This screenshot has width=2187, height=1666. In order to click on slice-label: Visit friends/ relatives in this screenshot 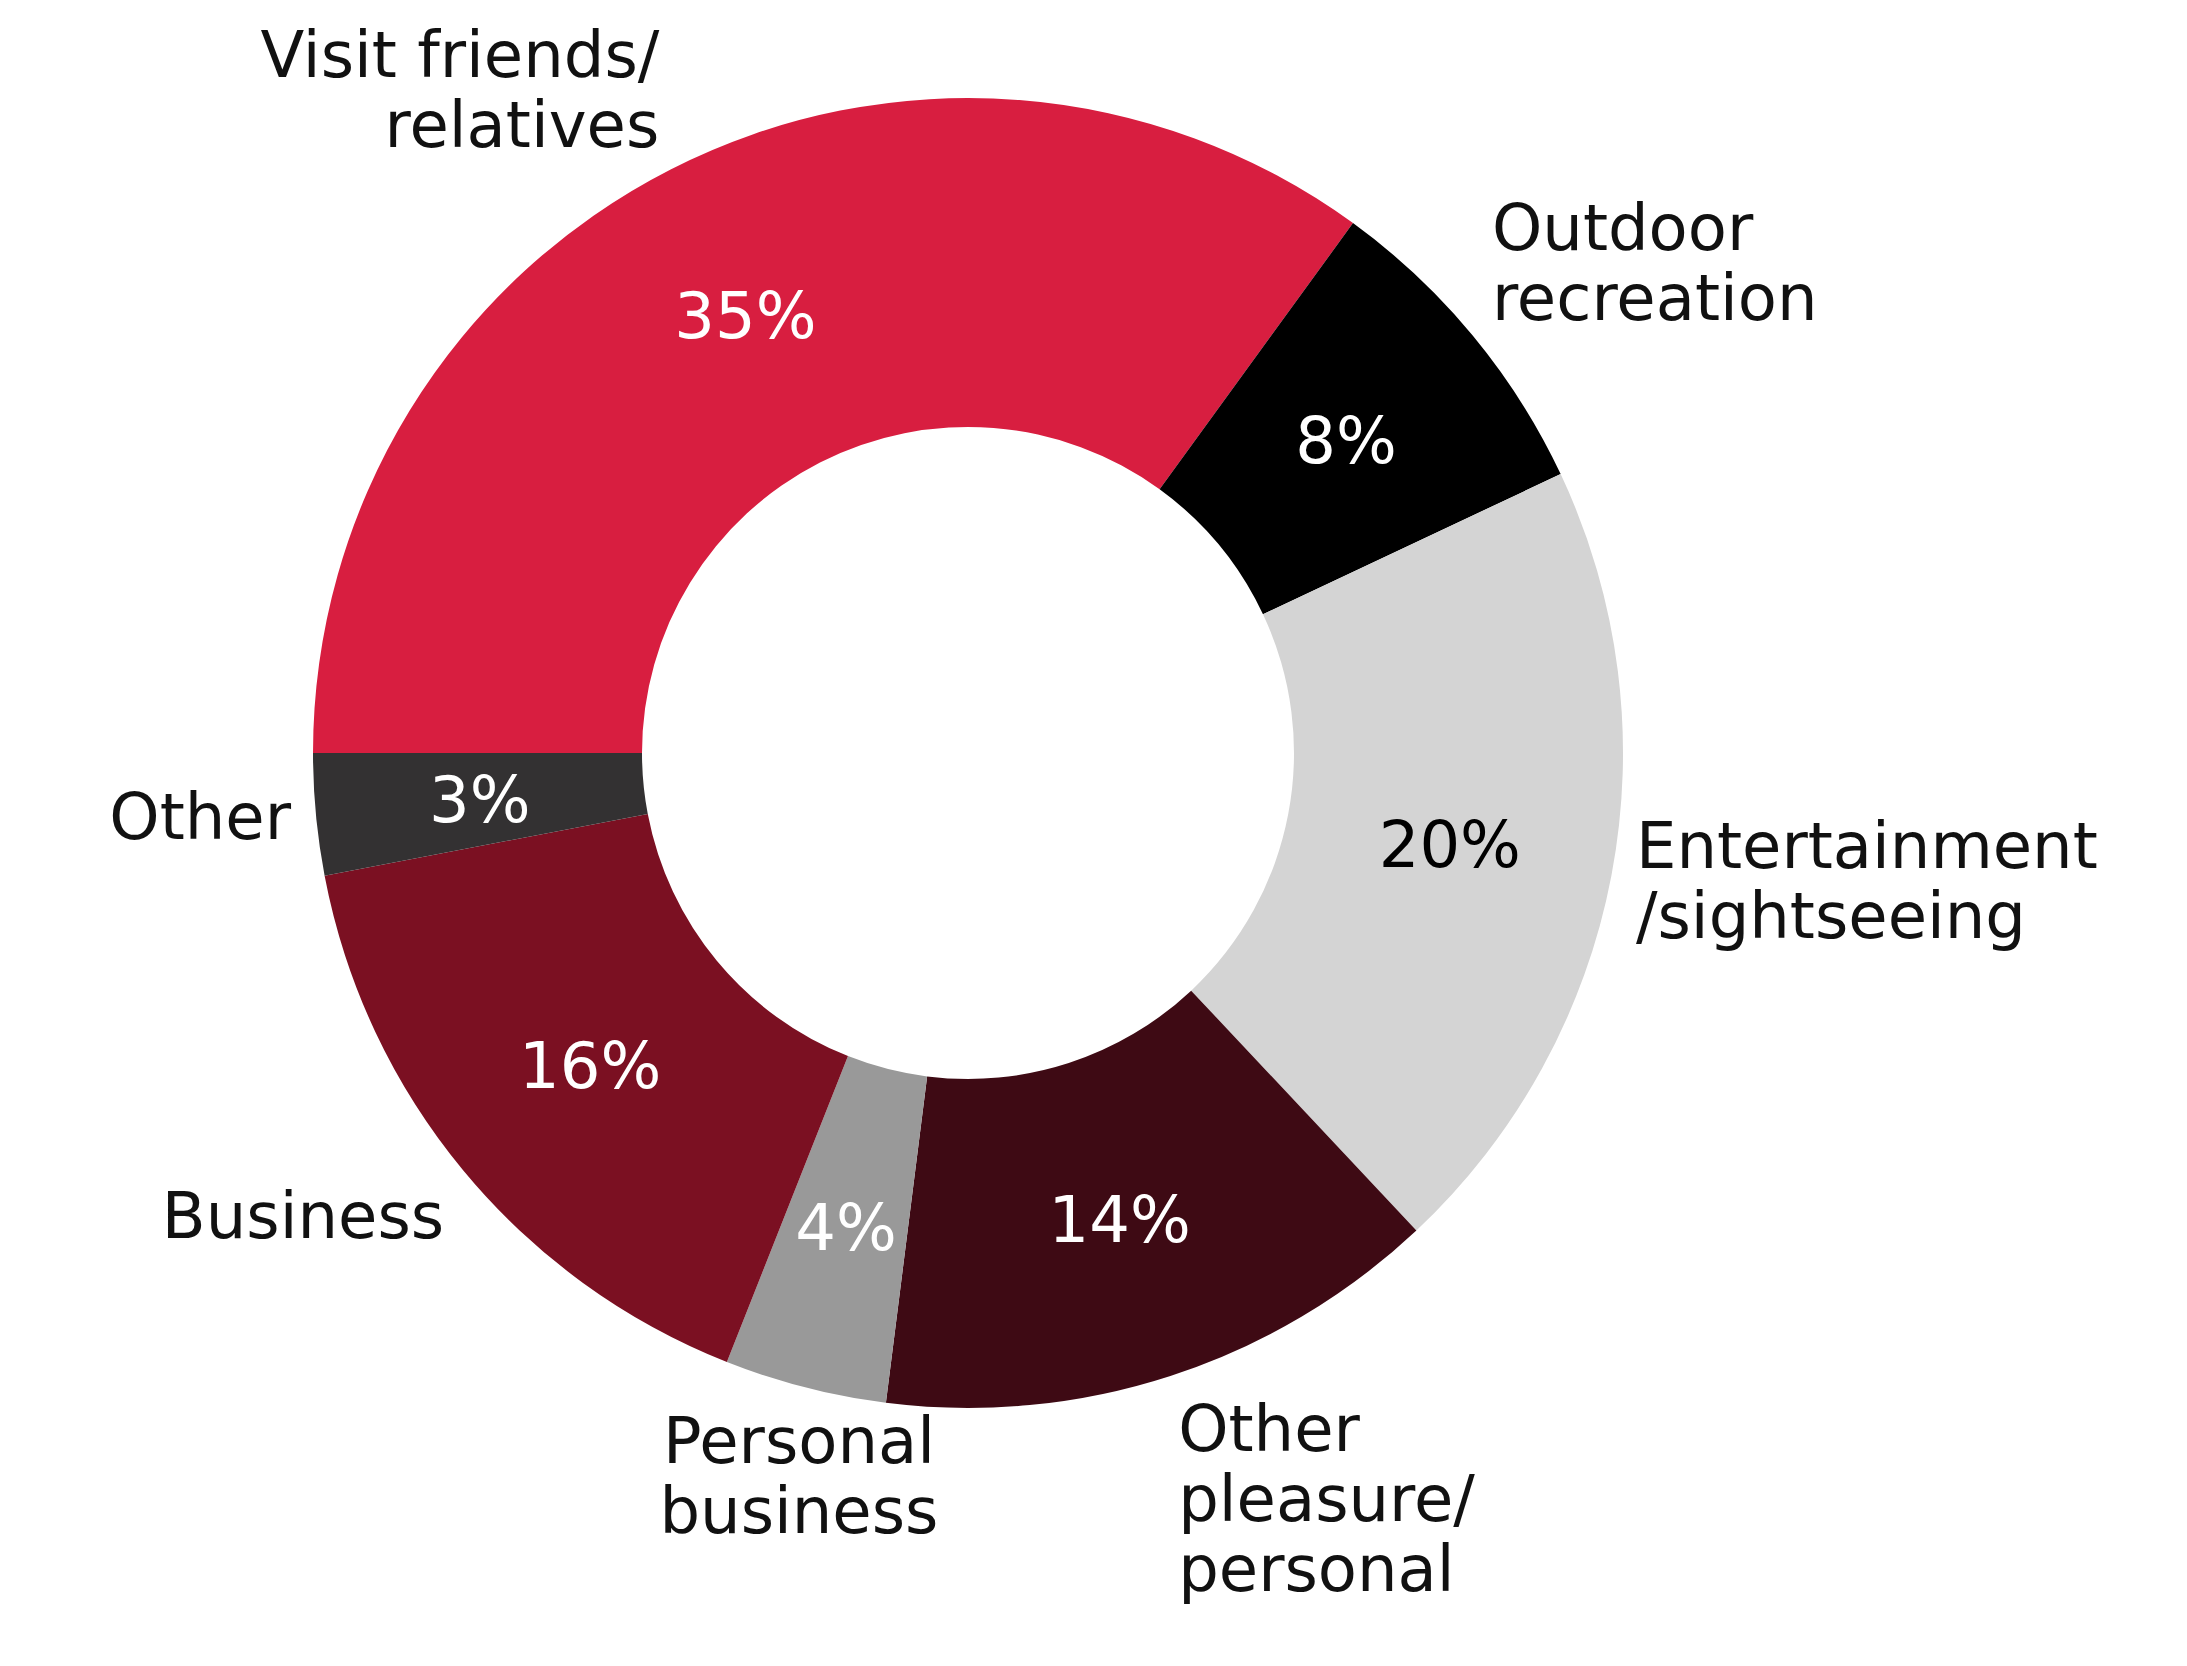, I will do `click(460, 90)`.